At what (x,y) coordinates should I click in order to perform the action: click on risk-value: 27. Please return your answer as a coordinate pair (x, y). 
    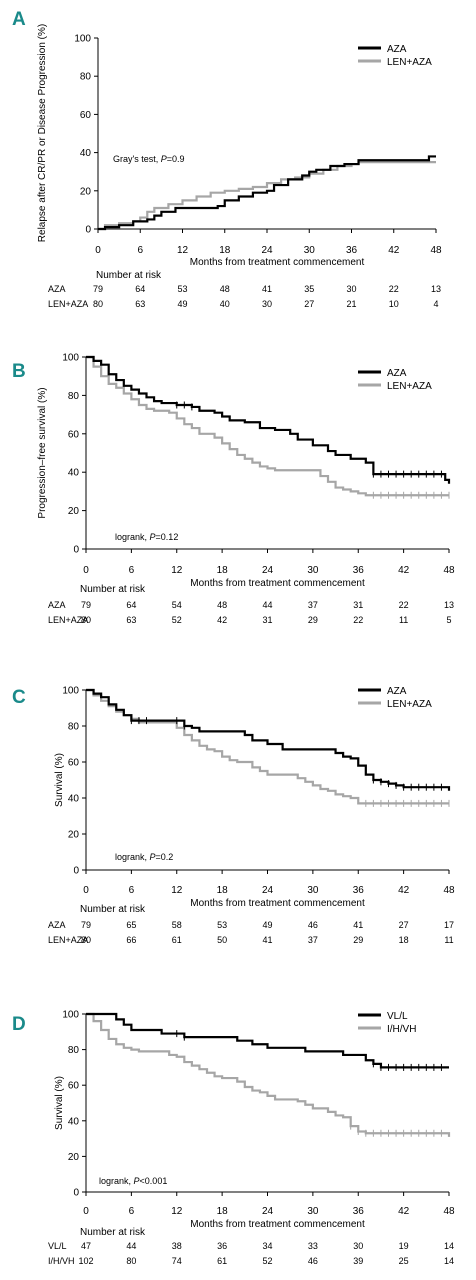
    Looking at the image, I should click on (309, 304).